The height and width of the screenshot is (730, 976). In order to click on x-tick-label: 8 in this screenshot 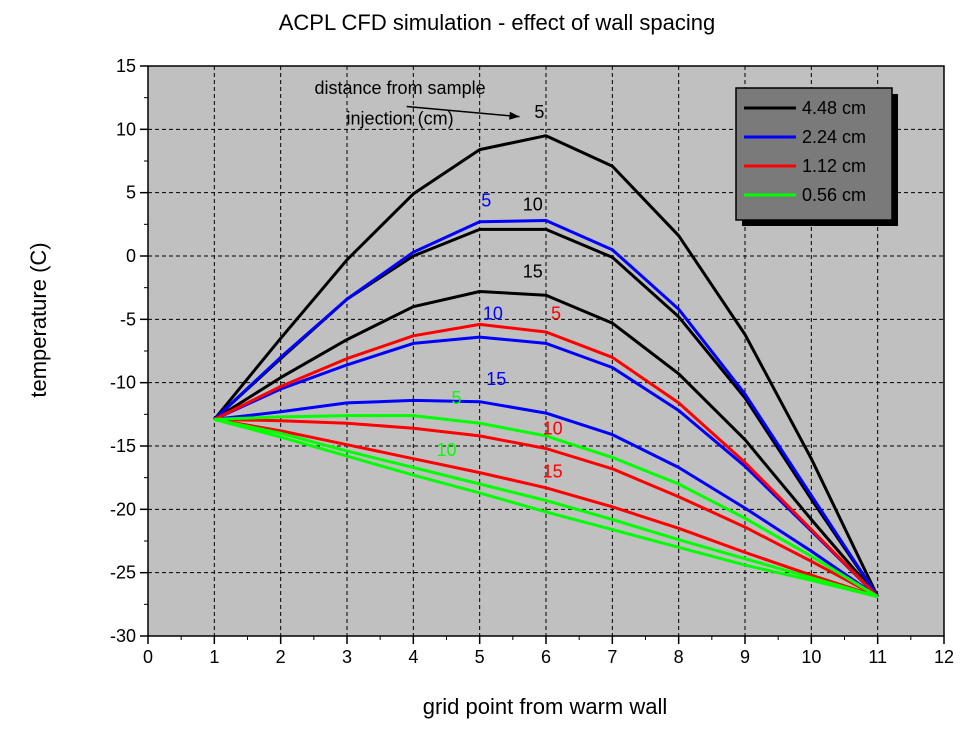, I will do `click(679, 657)`.